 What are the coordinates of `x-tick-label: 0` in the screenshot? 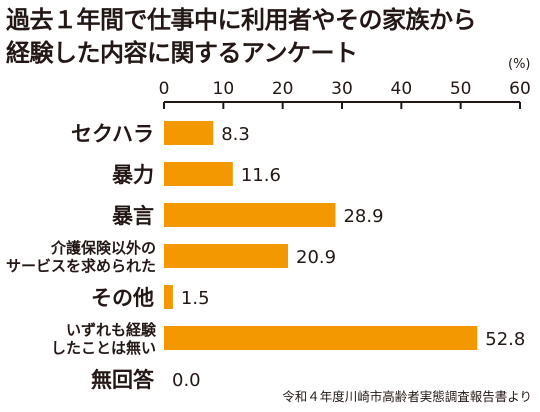 It's located at (164, 89).